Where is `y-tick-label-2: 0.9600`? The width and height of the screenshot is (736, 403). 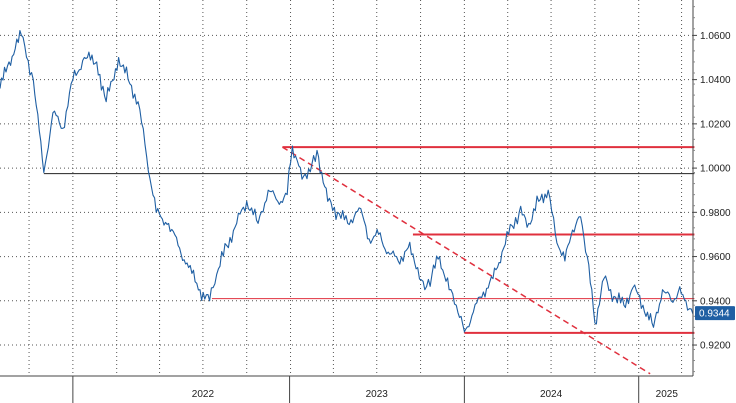
y-tick-label-2: 0.9600 is located at coordinates (715, 257).